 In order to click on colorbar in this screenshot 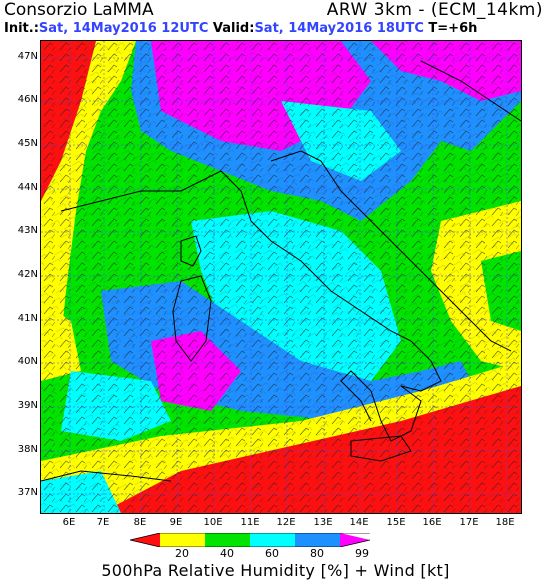, I will do `click(274, 546)`.